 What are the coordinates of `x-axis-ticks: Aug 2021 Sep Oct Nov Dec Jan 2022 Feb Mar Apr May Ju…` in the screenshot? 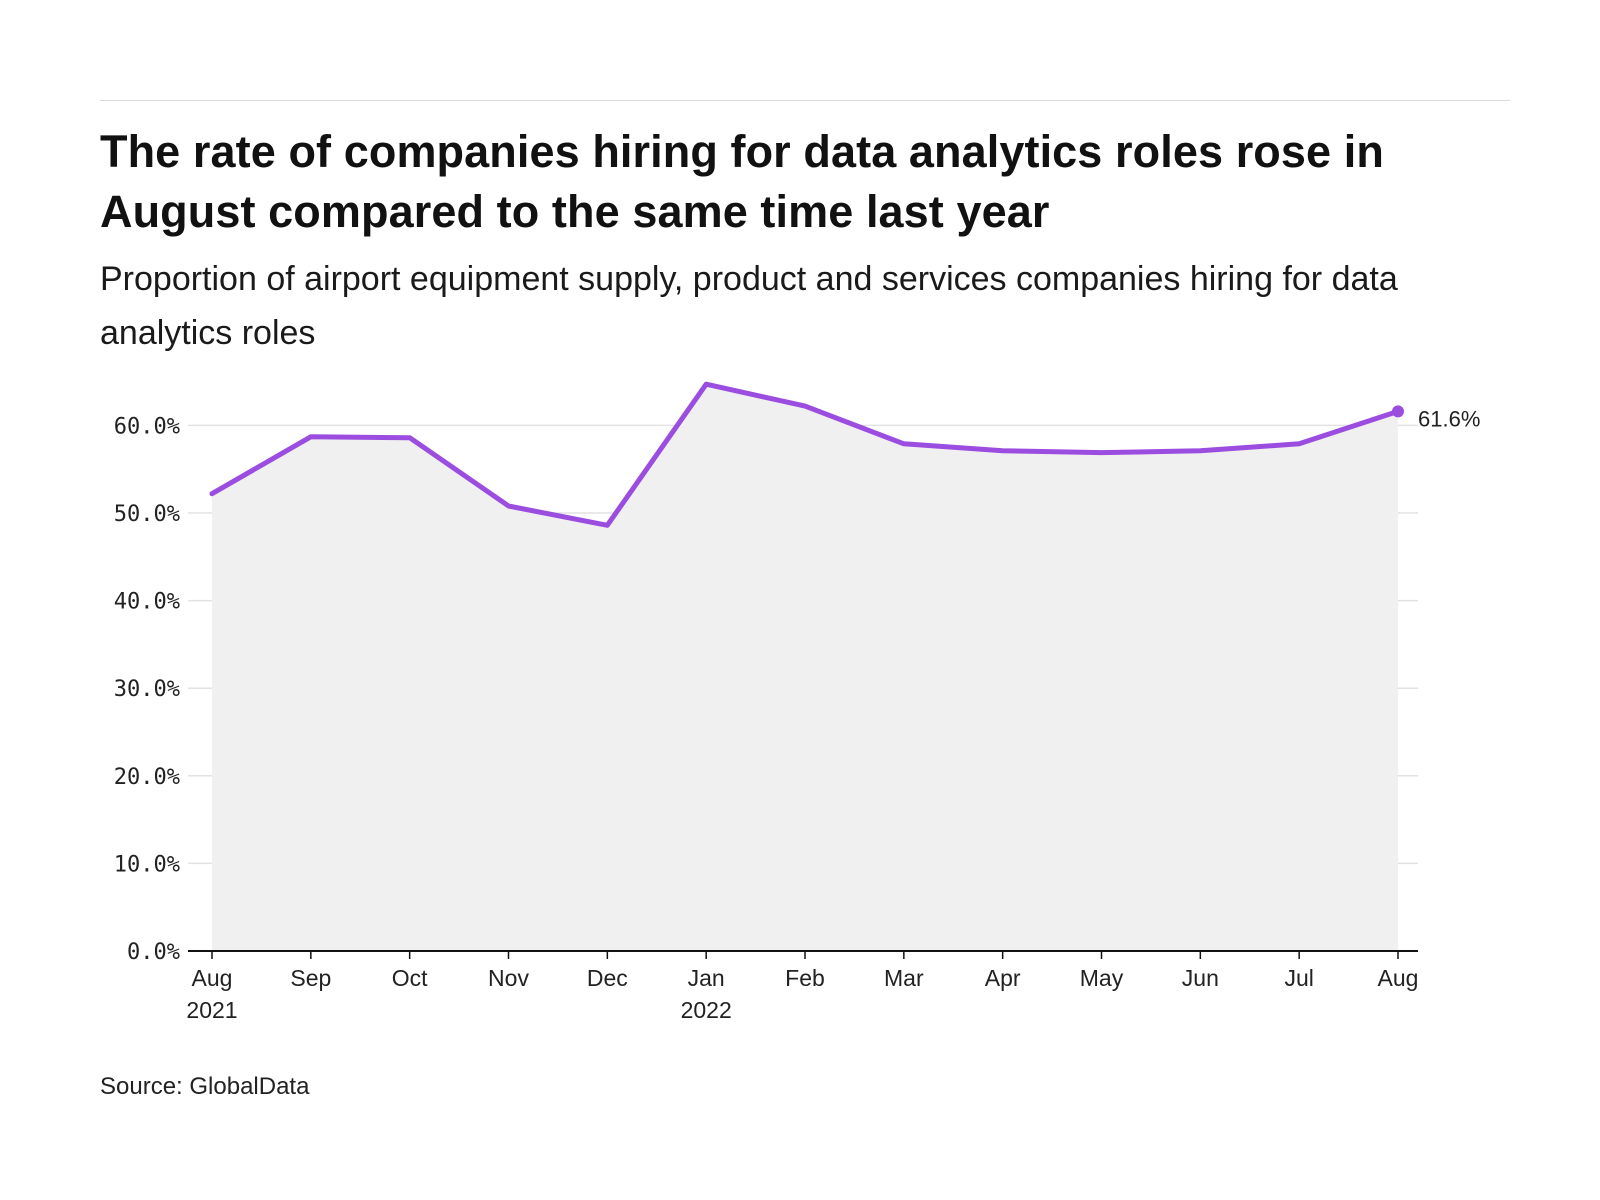 It's located at (802, 987).